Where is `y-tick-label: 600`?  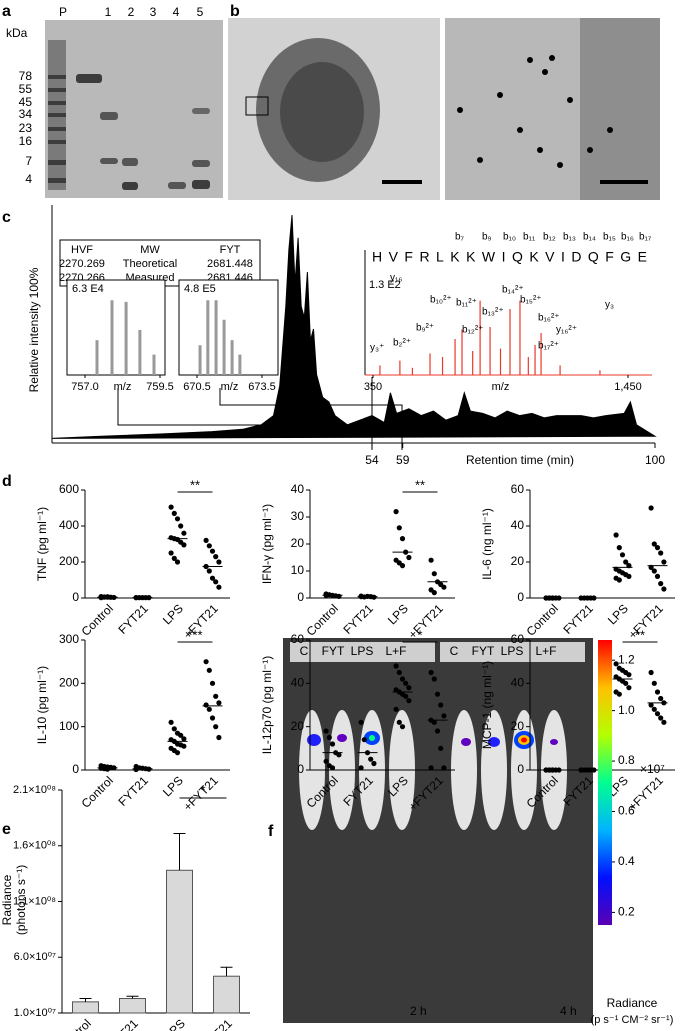 y-tick-label: 600 is located at coordinates (69, 489).